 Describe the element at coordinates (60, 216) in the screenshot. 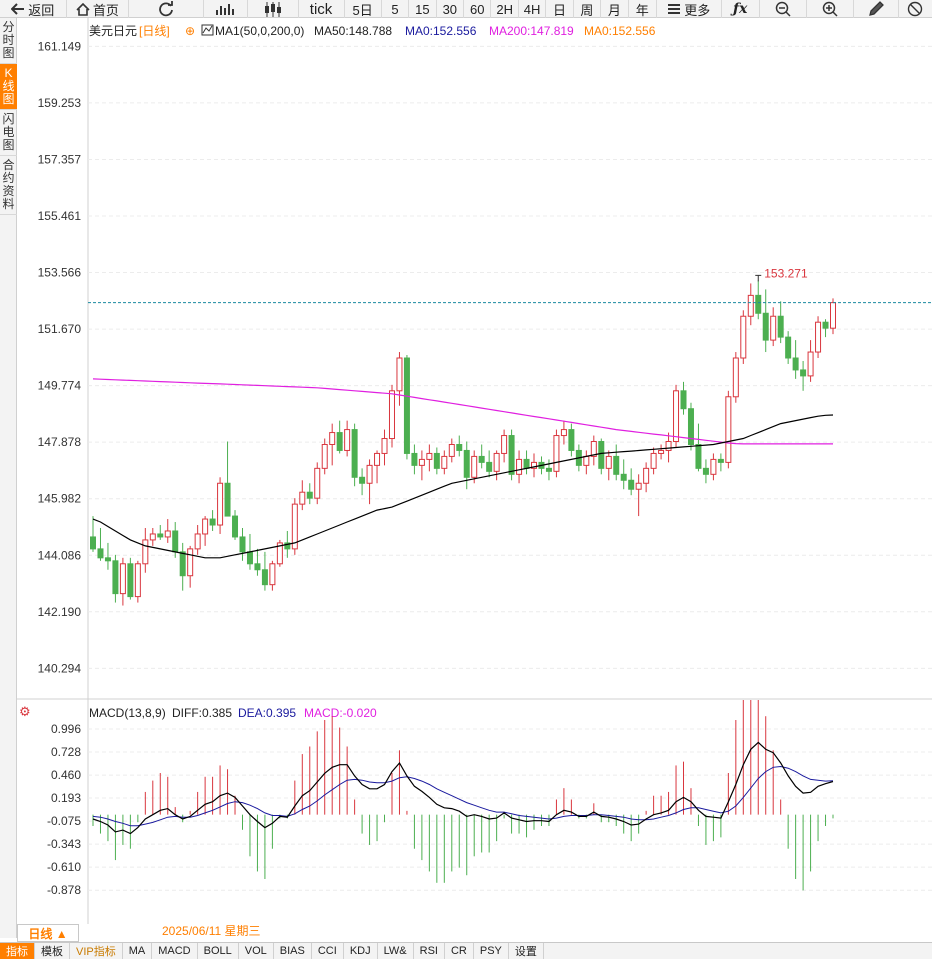

I see `price-tick-label: 155.461` at that location.